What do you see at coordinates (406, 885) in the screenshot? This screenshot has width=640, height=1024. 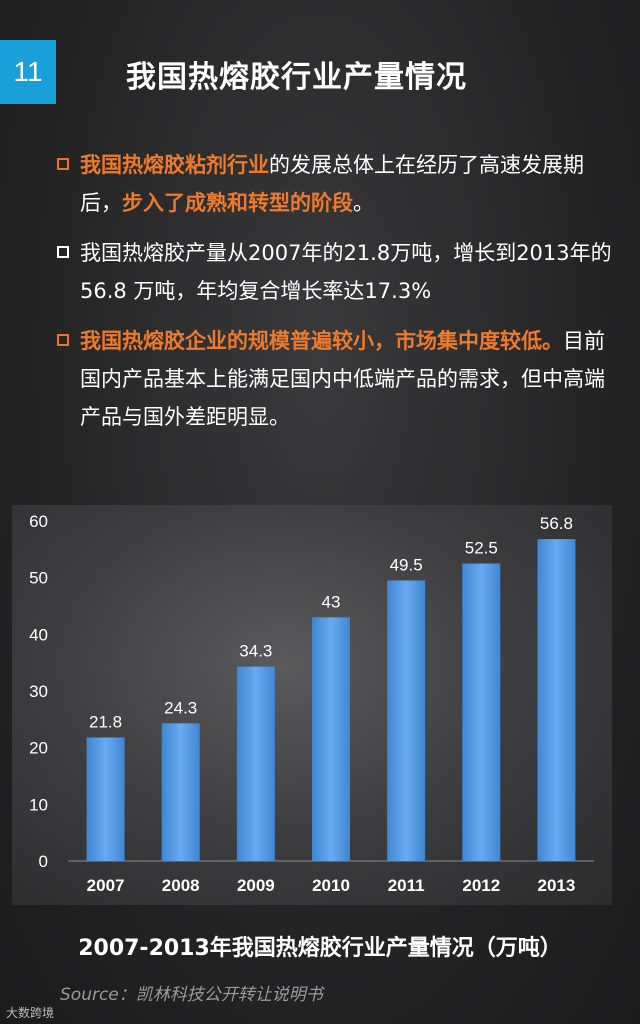 I see `x-tick-label: 2011` at bounding box center [406, 885].